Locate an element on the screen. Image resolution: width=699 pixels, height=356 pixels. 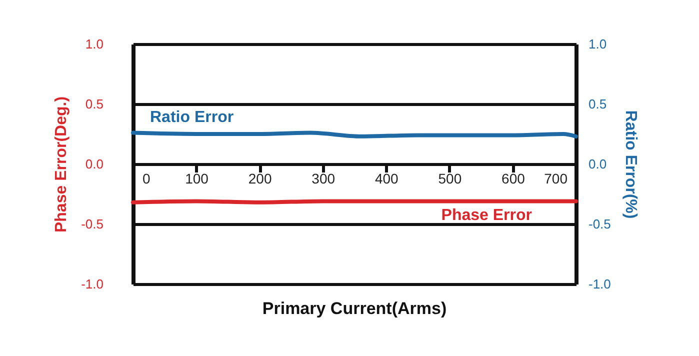
y-tick-label: -0.5 is located at coordinates (92, 224).